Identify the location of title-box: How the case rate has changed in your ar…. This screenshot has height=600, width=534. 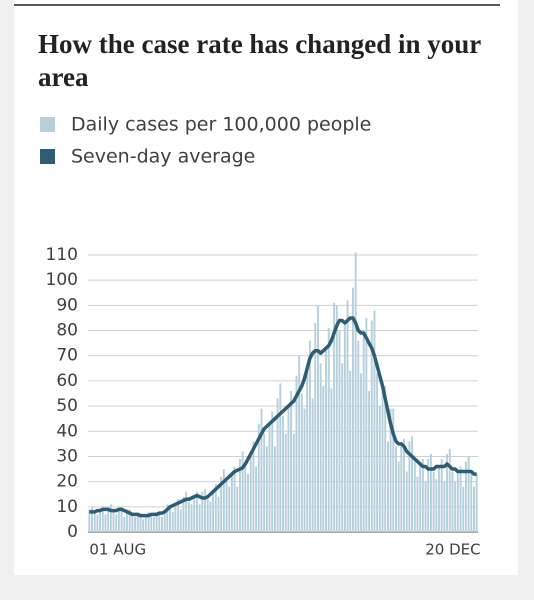
(259, 60).